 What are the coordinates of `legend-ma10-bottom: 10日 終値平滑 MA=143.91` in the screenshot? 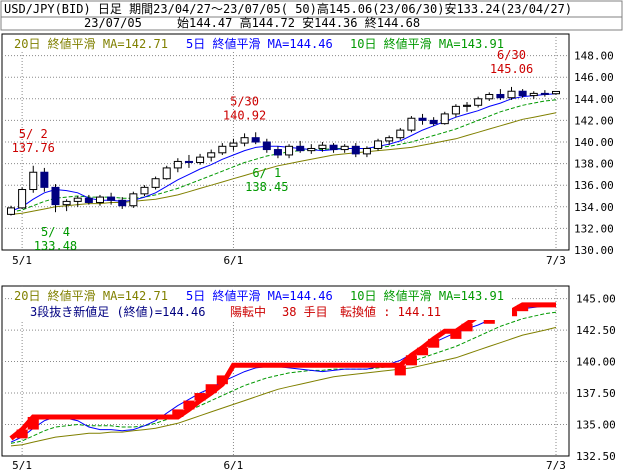 It's located at (427, 295).